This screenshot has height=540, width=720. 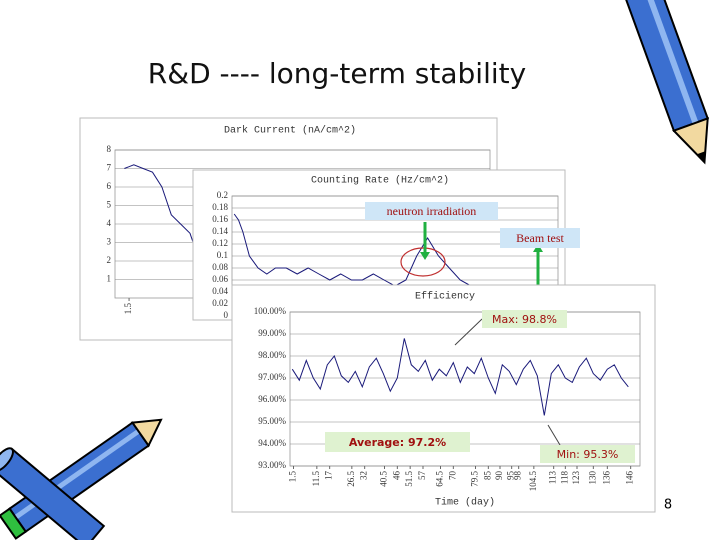 I want to click on y-tick-label: 7, so click(x=109, y=168).